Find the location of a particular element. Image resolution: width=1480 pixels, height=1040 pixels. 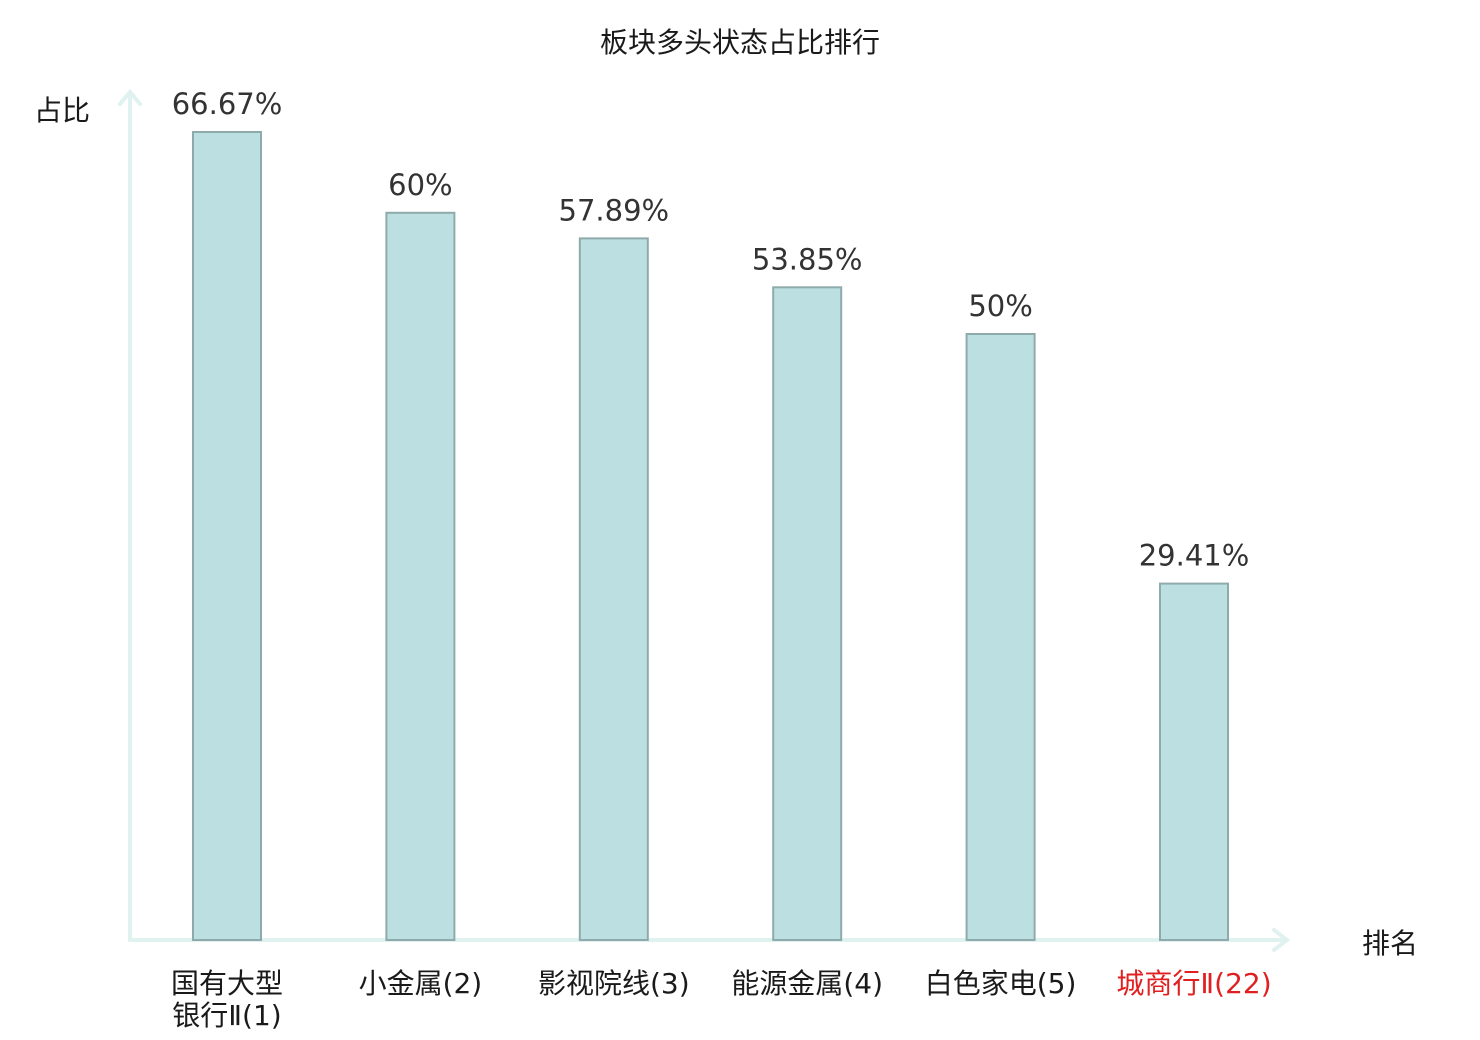

category-label-4: 白色家电(5) is located at coordinates (1001, 983).